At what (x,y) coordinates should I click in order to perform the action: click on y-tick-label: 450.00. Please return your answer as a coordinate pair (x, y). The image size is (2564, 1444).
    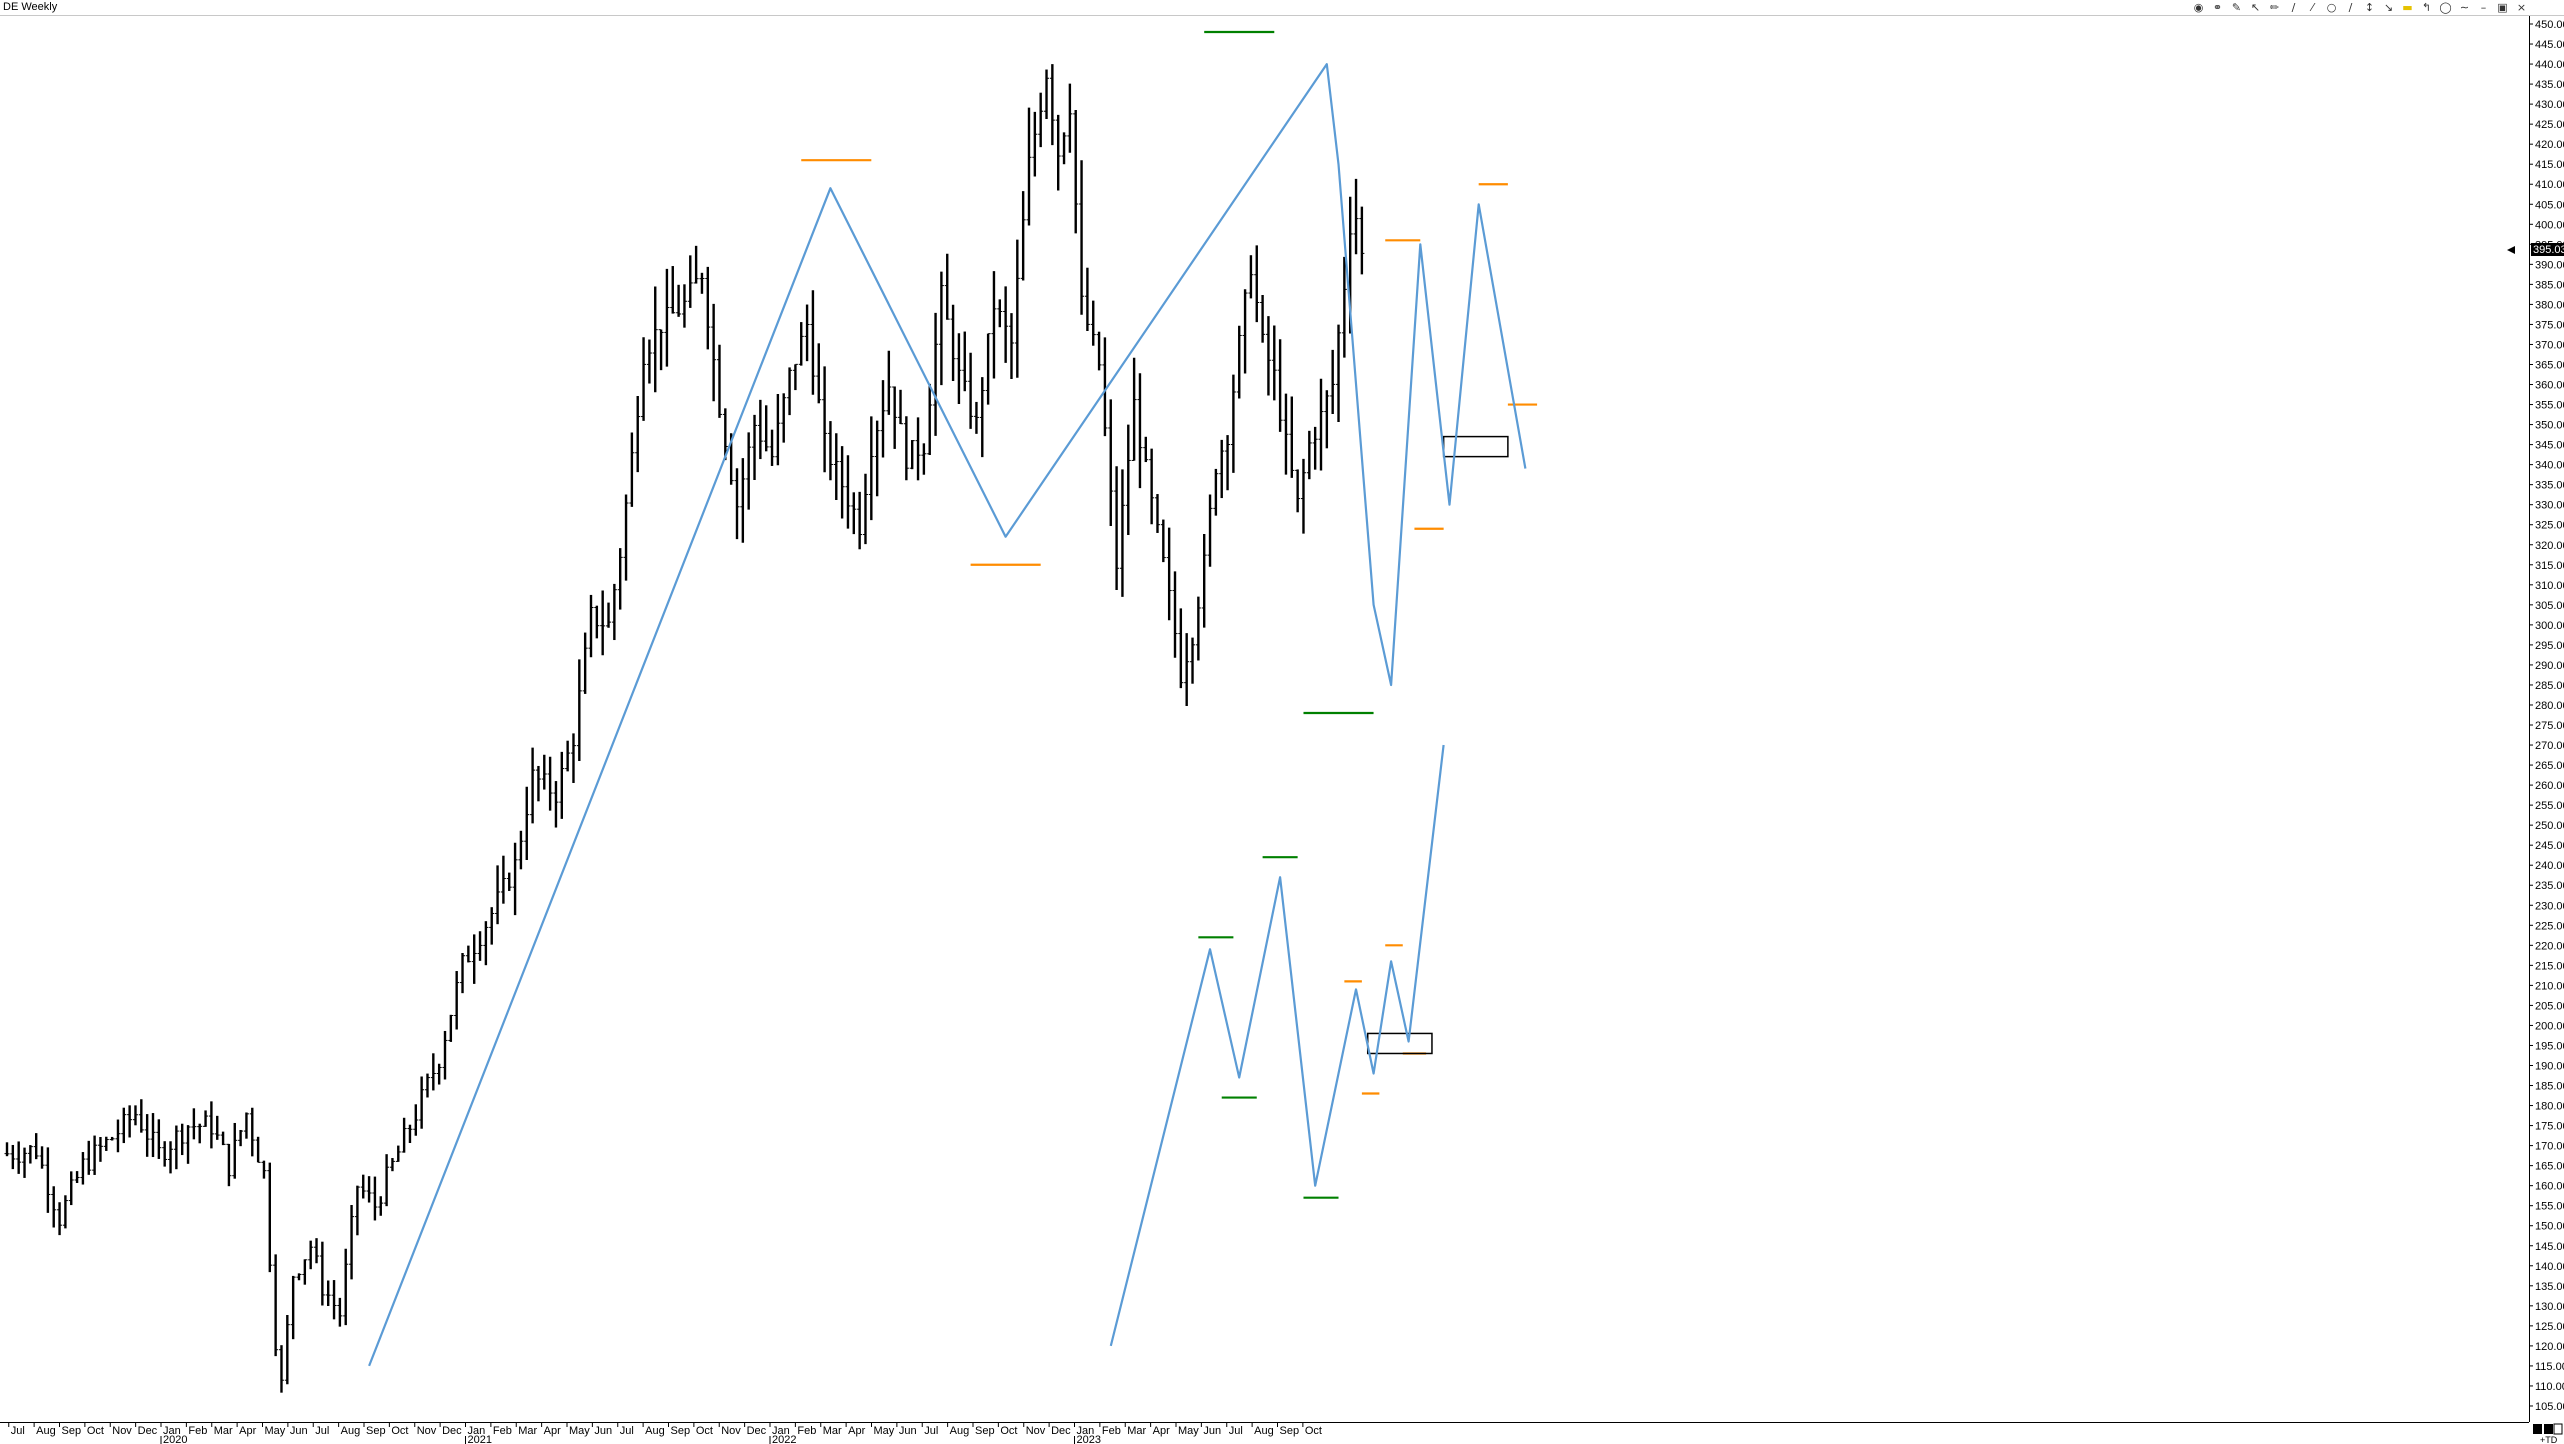
    Looking at the image, I should click on (2549, 25).